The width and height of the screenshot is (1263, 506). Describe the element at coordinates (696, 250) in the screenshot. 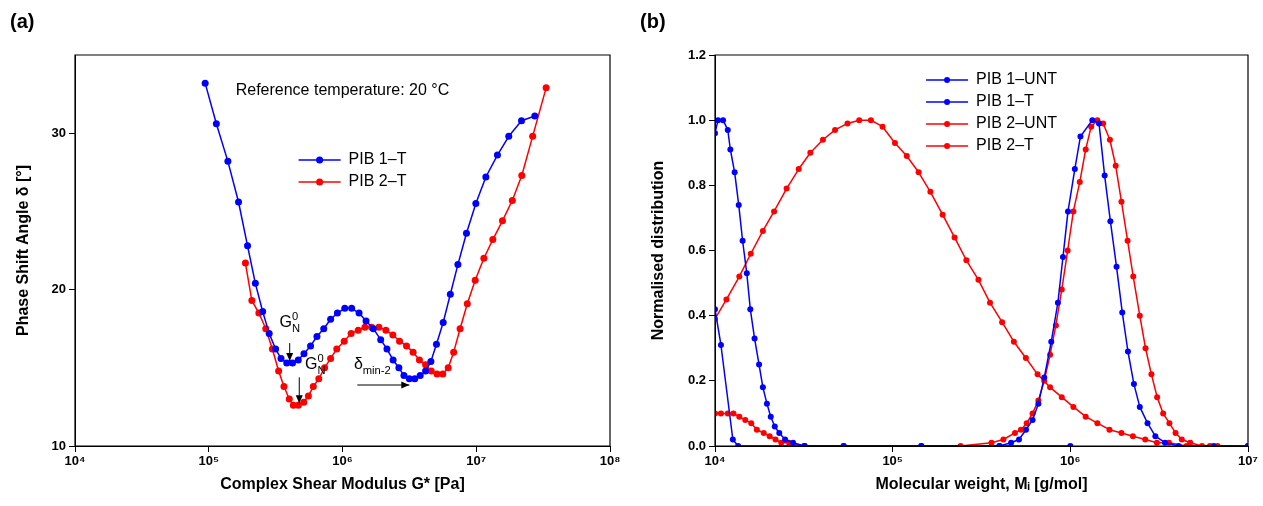

I see `y-tick-label: 0.6` at that location.